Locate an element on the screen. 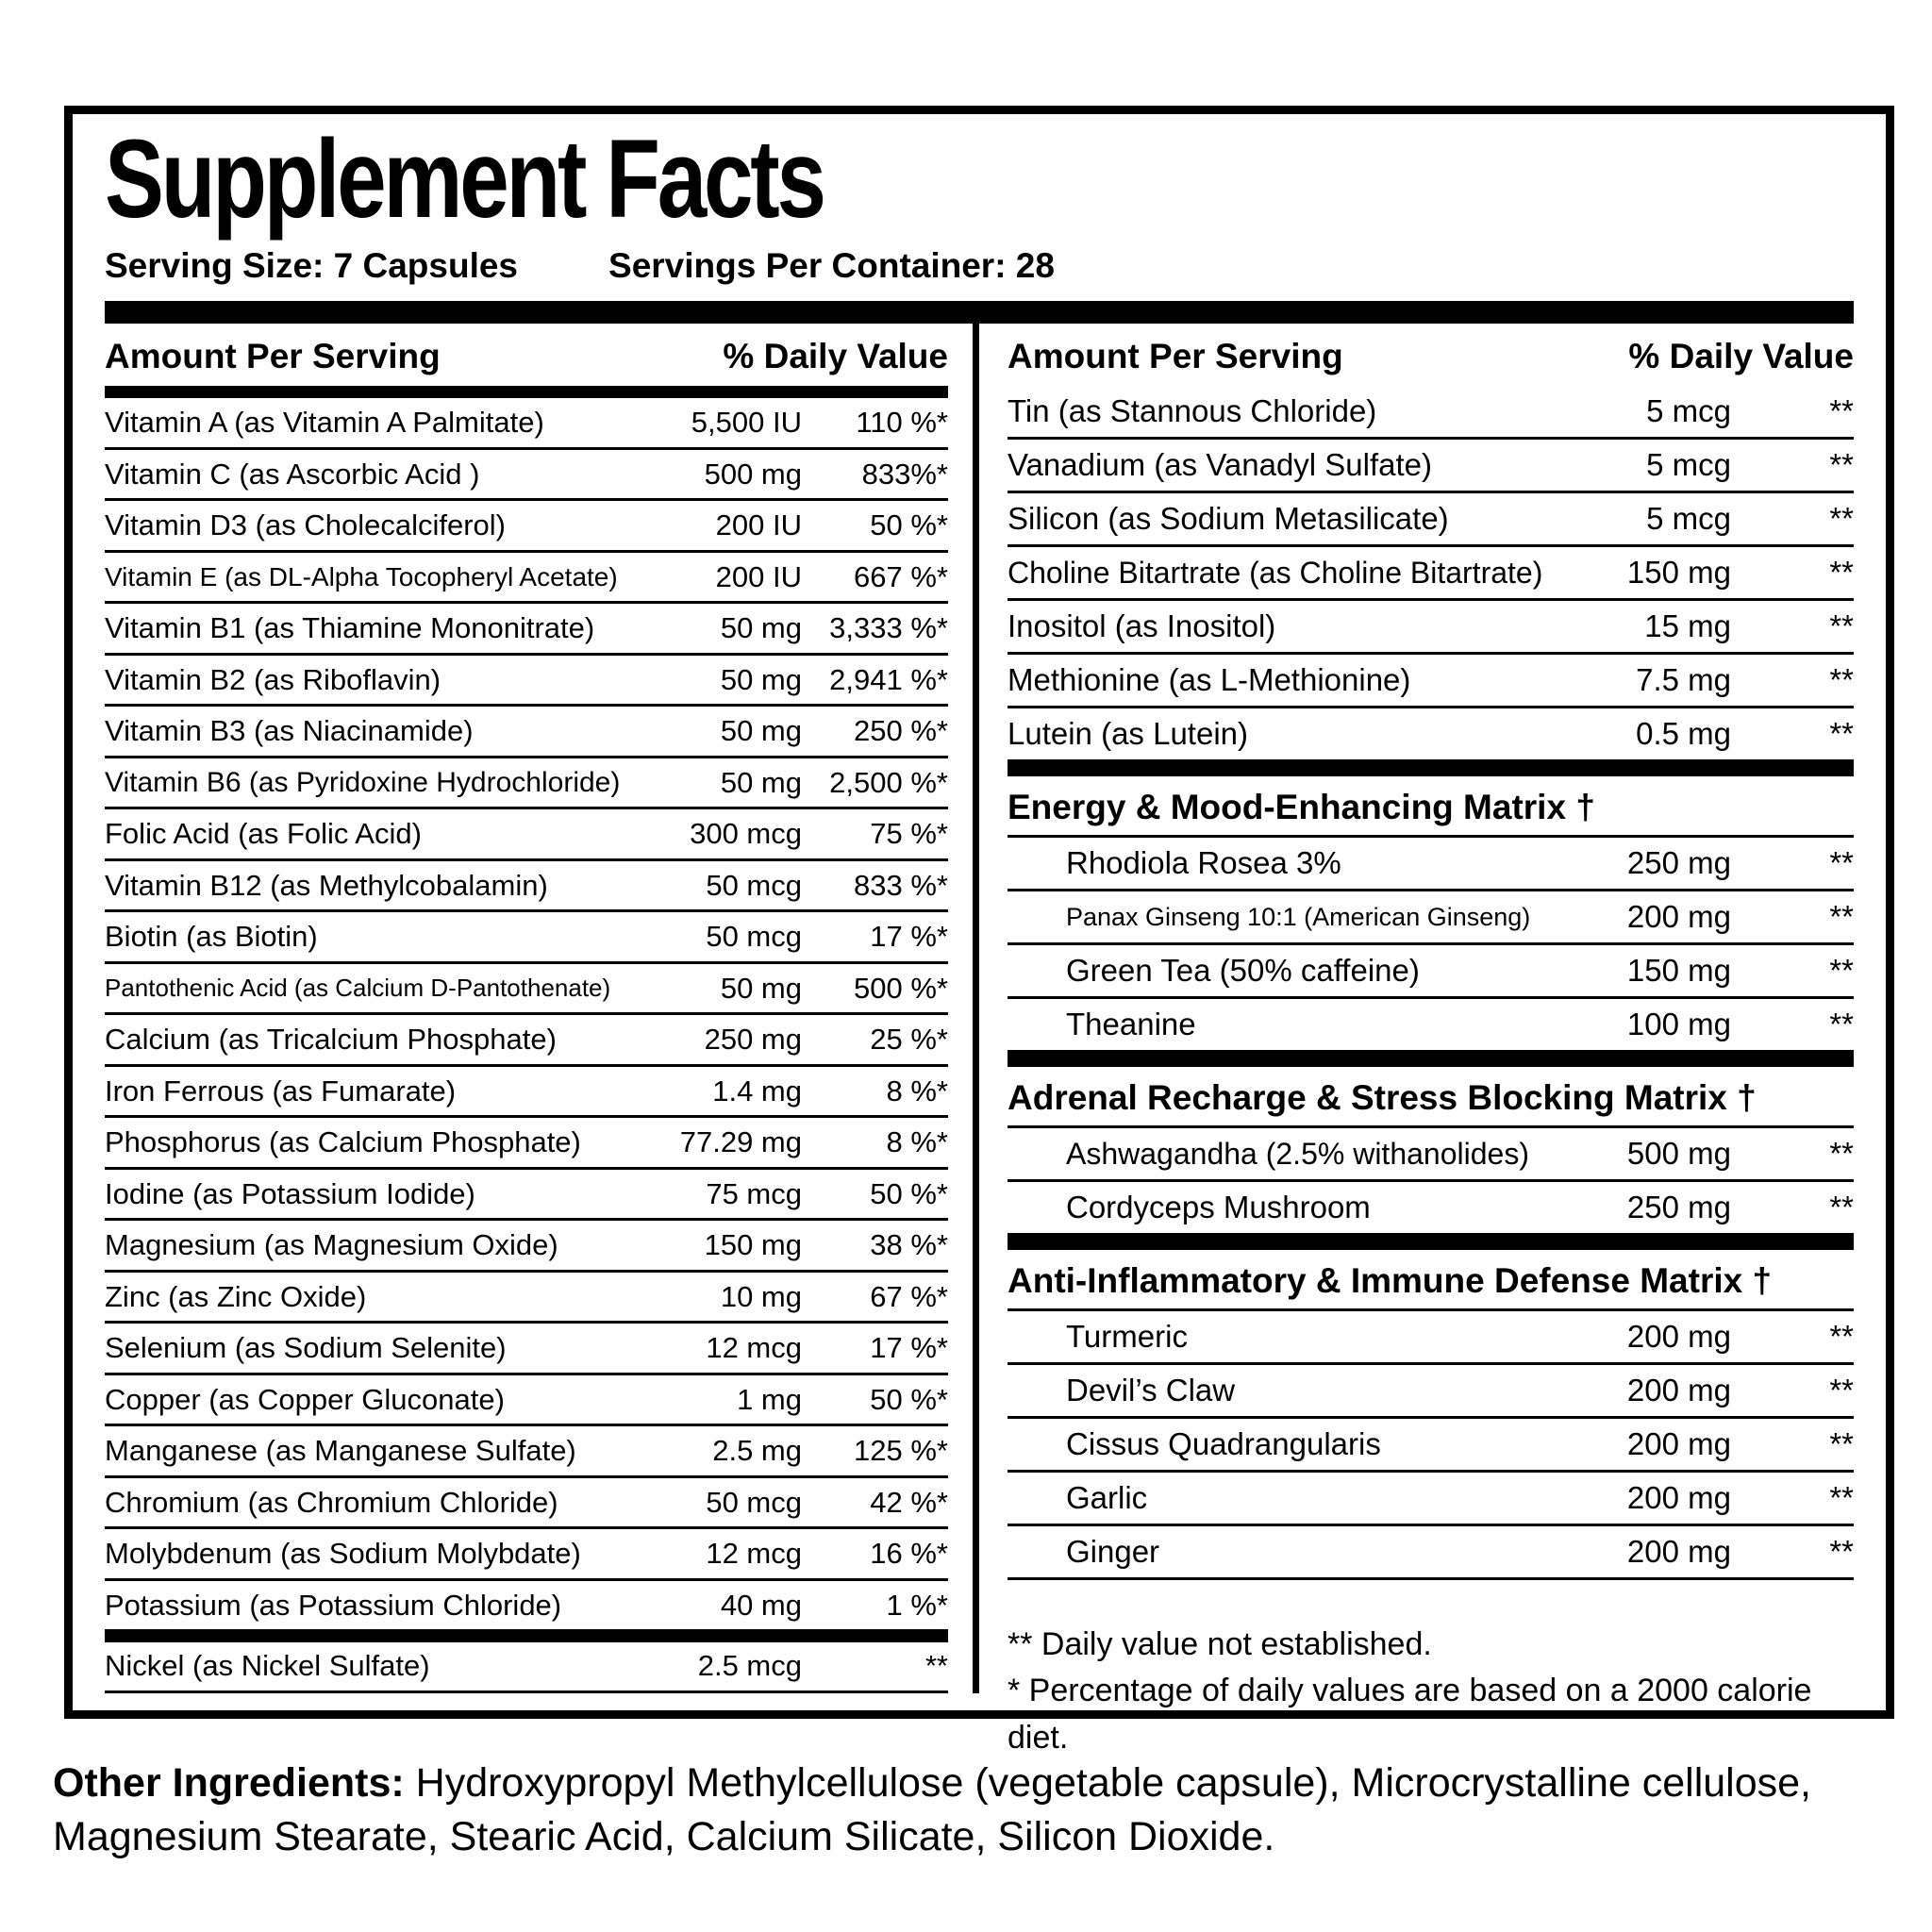  ingredient-amount: 7.5 mg is located at coordinates (1684, 680).